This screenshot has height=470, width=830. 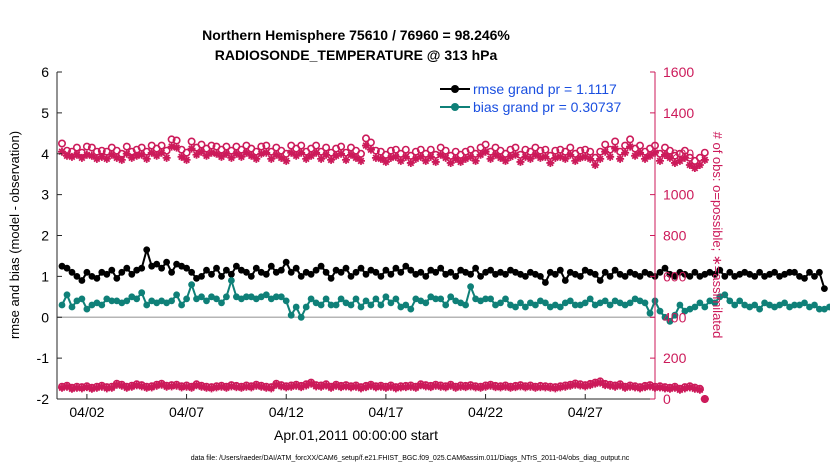 I want to click on data-point-possible, so click(x=704, y=152).